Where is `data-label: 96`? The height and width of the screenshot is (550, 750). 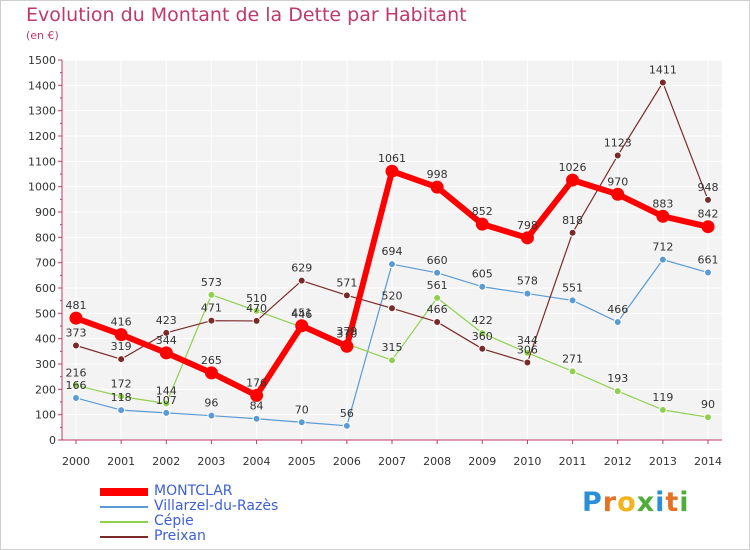
data-label: 96 is located at coordinates (211, 403).